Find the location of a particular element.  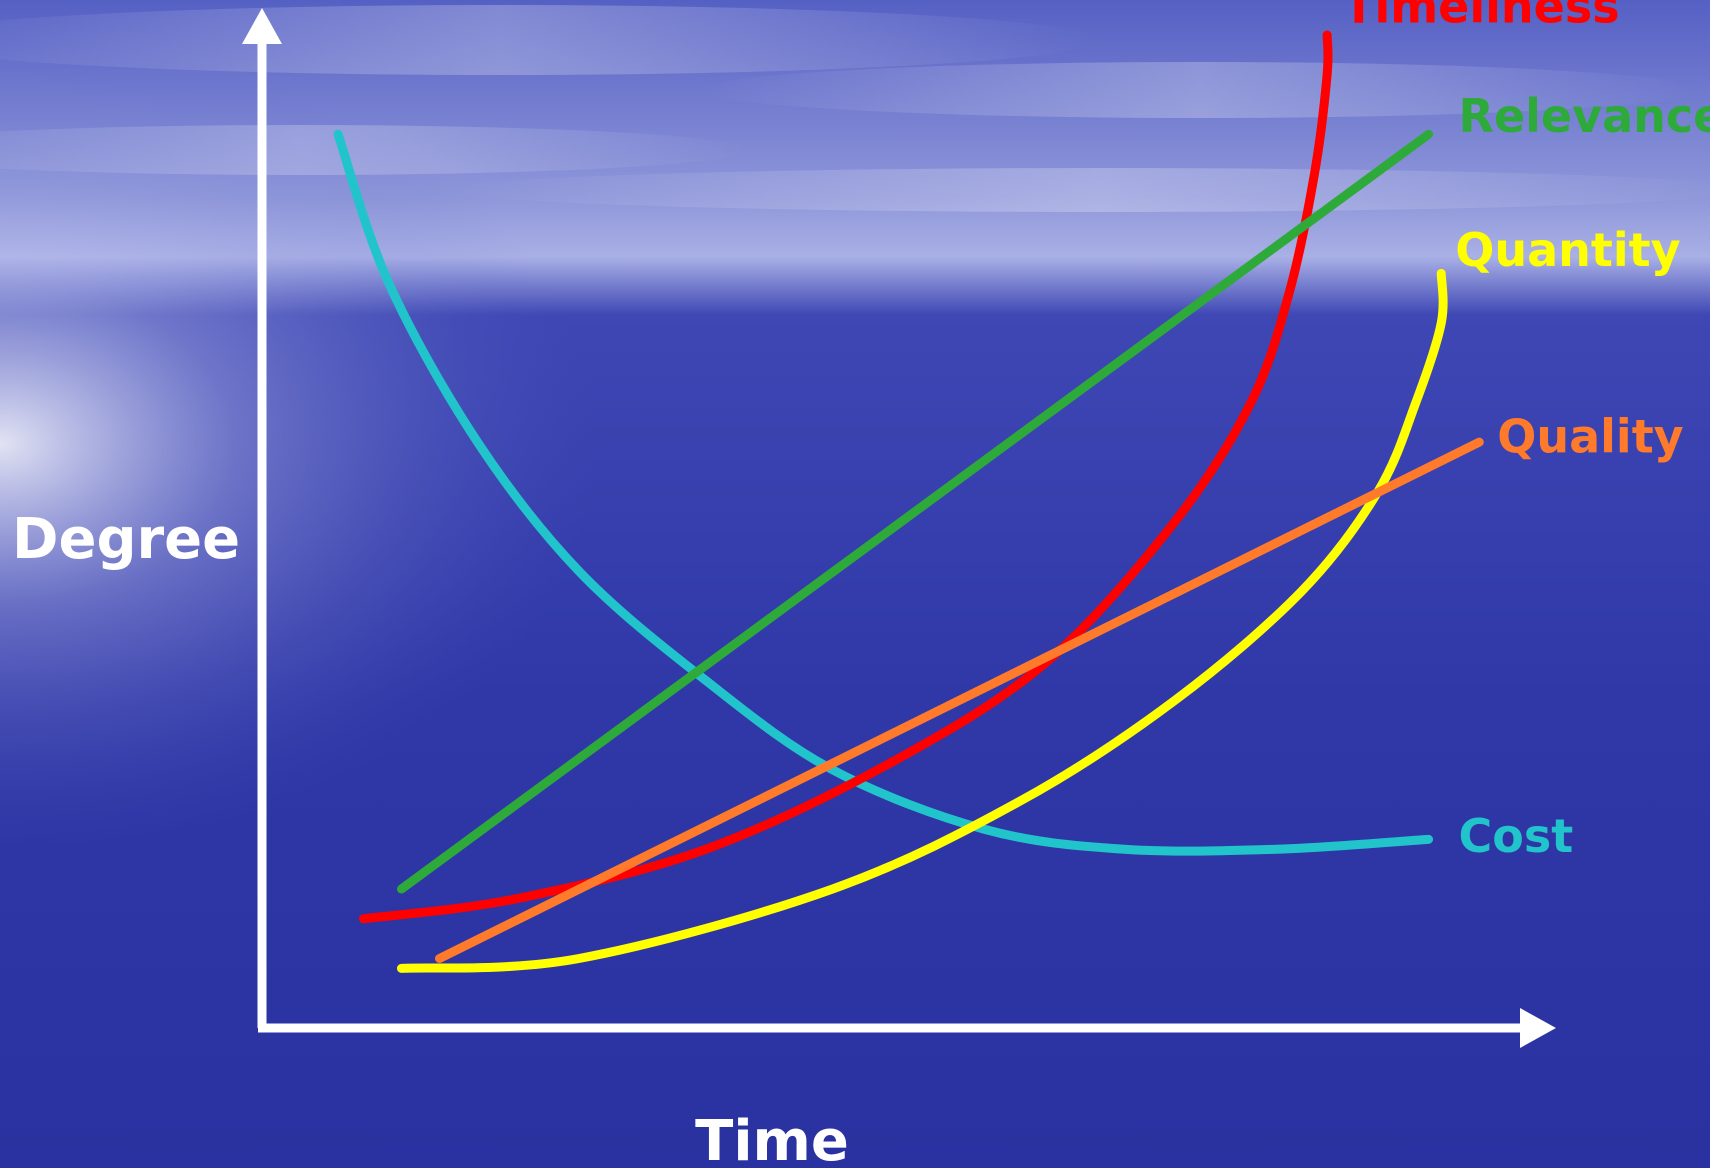

series-label-quality: Quality is located at coordinates (1590, 437).